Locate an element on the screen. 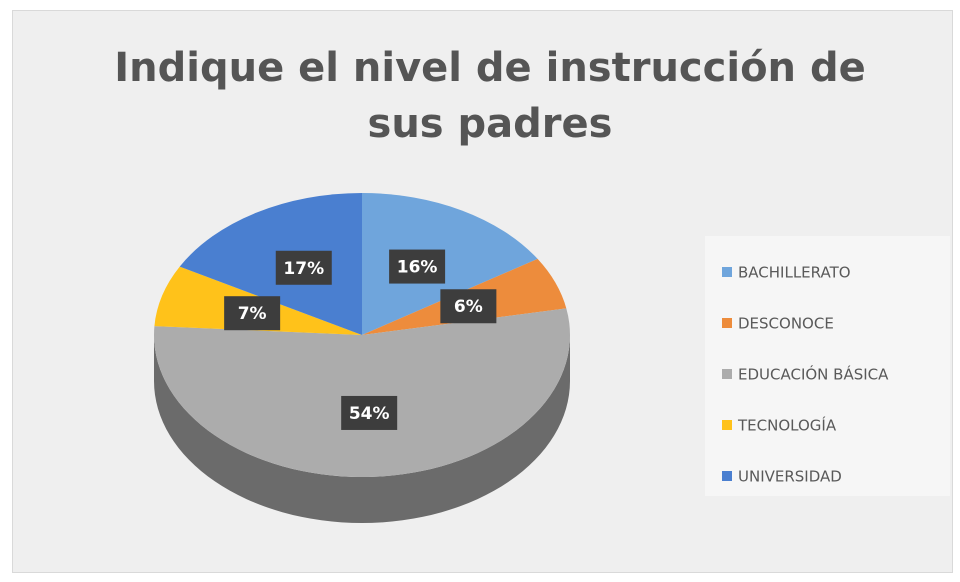 The height and width of the screenshot is (582, 960). data-label: 54% is located at coordinates (369, 414).